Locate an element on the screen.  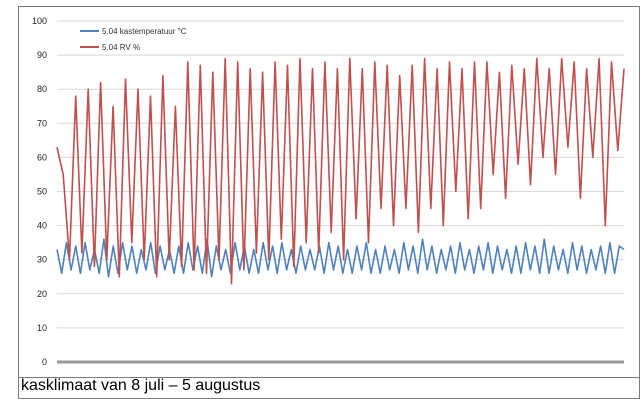
y-tick-label: 10 is located at coordinates (42, 328).